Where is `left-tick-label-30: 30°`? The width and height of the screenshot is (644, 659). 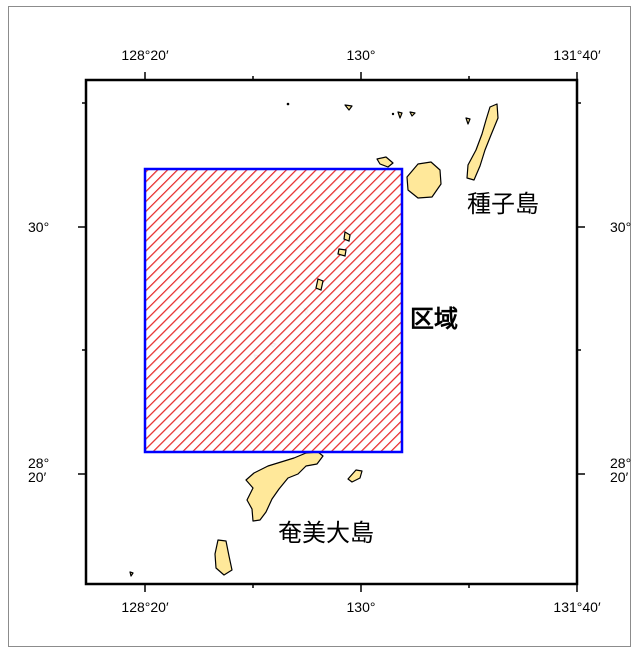
left-tick-label-30: 30° is located at coordinates (38, 227).